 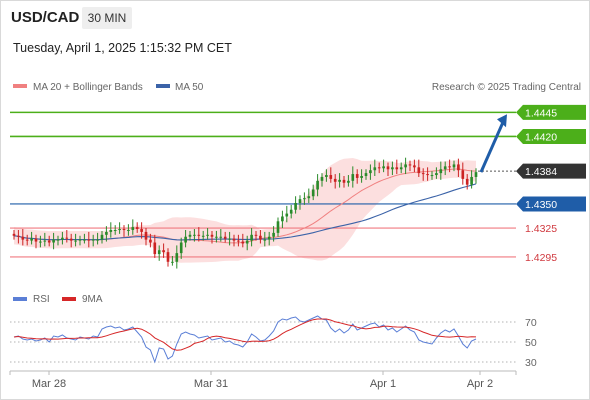 What do you see at coordinates (88, 87) in the screenshot?
I see `legend-ma20-label: MA 20 + Bollinger Bands` at bounding box center [88, 87].